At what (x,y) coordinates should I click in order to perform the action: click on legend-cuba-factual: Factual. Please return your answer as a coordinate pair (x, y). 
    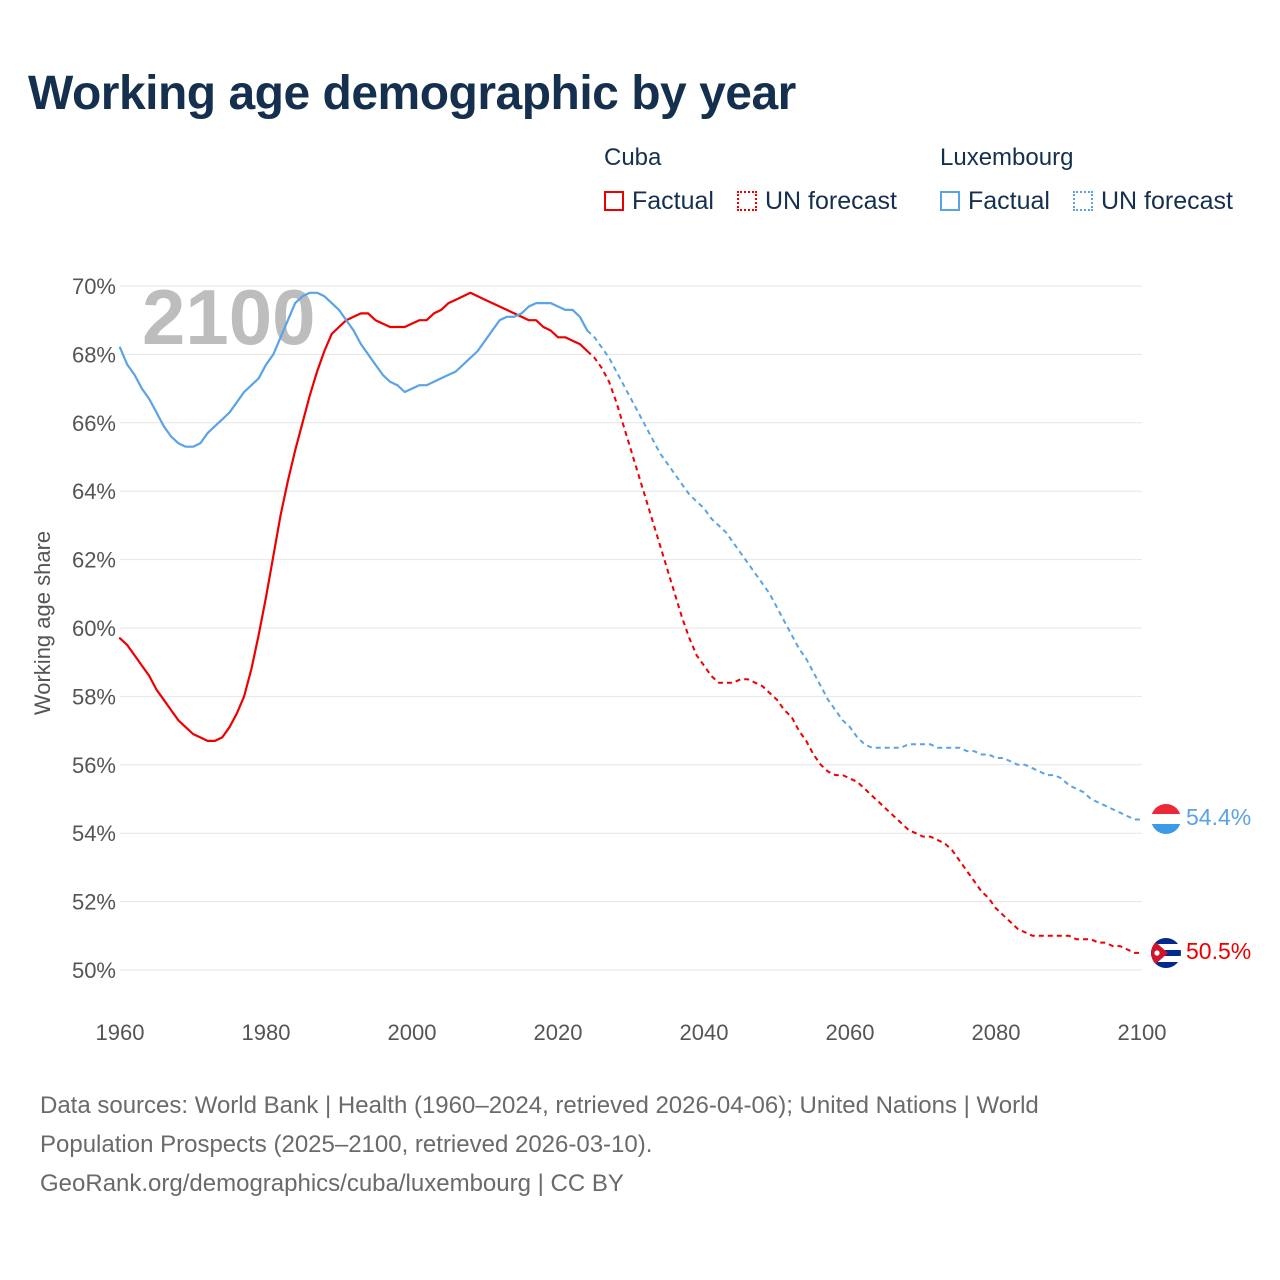
    Looking at the image, I should click on (659, 201).